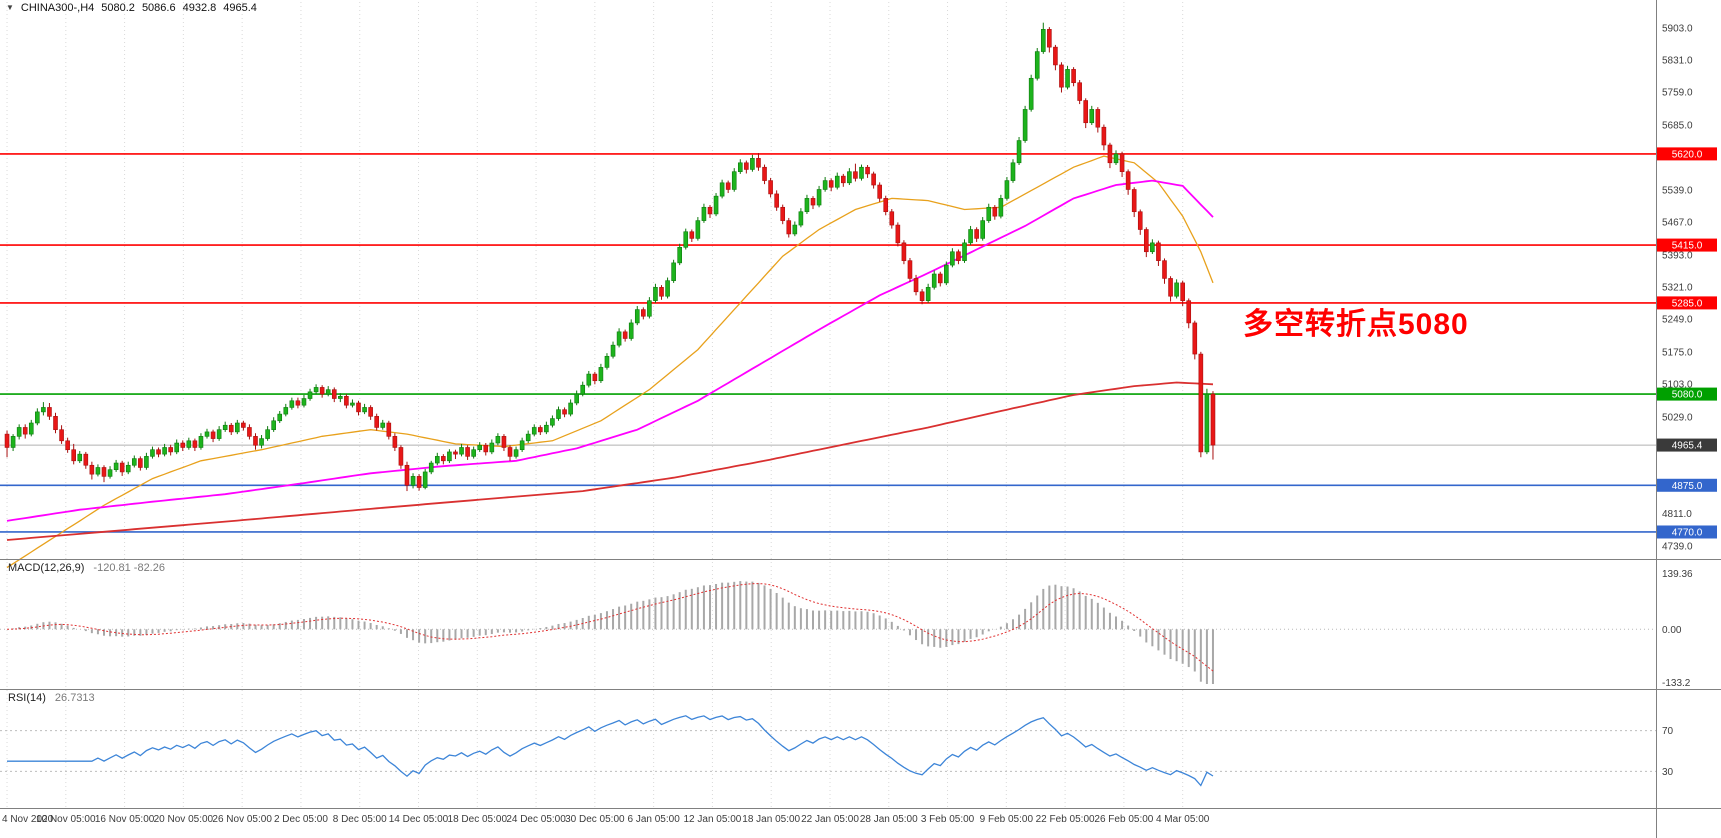 The height and width of the screenshot is (838, 1721). Describe the element at coordinates (51, 698) in the screenshot. I see `rsi-header: RSI(14) 26.7313` at that location.